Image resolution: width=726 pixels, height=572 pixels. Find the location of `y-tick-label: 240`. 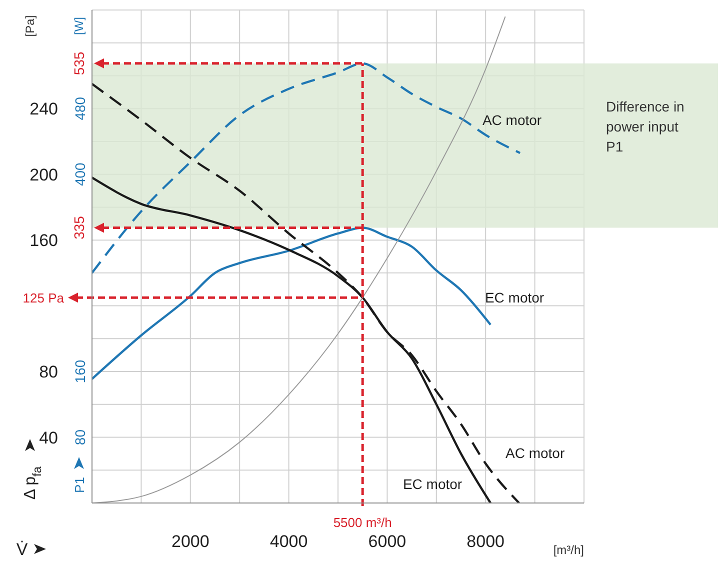

y-tick-label: 240 is located at coordinates (44, 109).